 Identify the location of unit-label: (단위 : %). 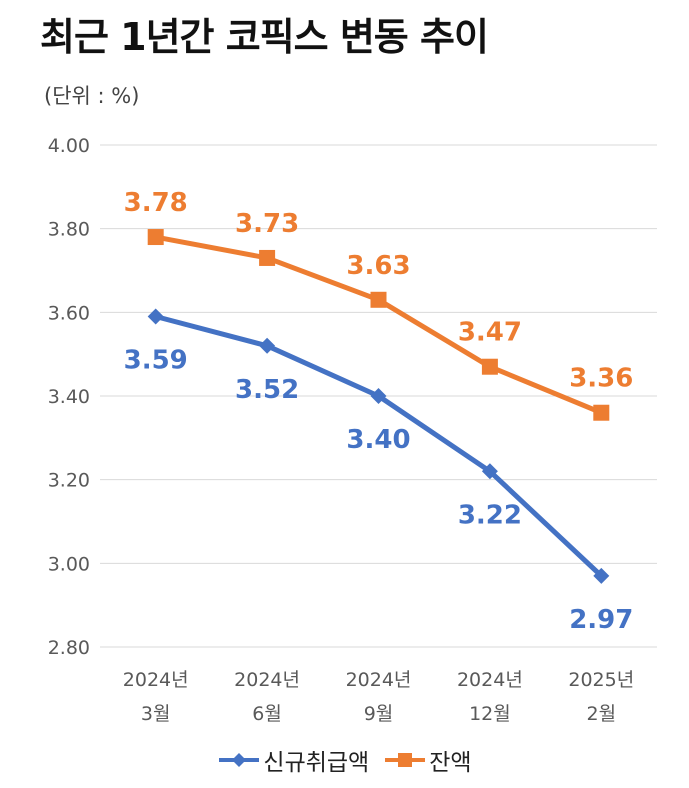
(92, 96).